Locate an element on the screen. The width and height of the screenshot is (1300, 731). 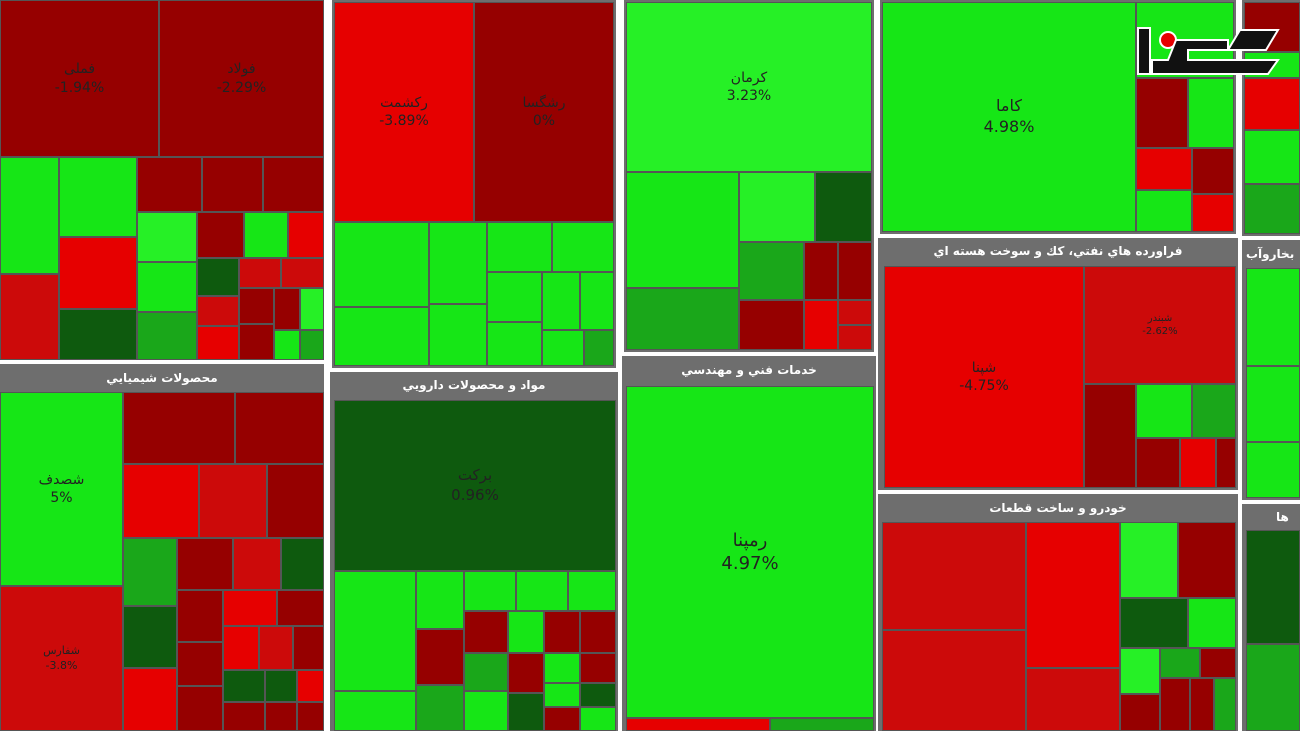
tile-foolad: فولاد -2.29% is located at coordinates (241, 78).